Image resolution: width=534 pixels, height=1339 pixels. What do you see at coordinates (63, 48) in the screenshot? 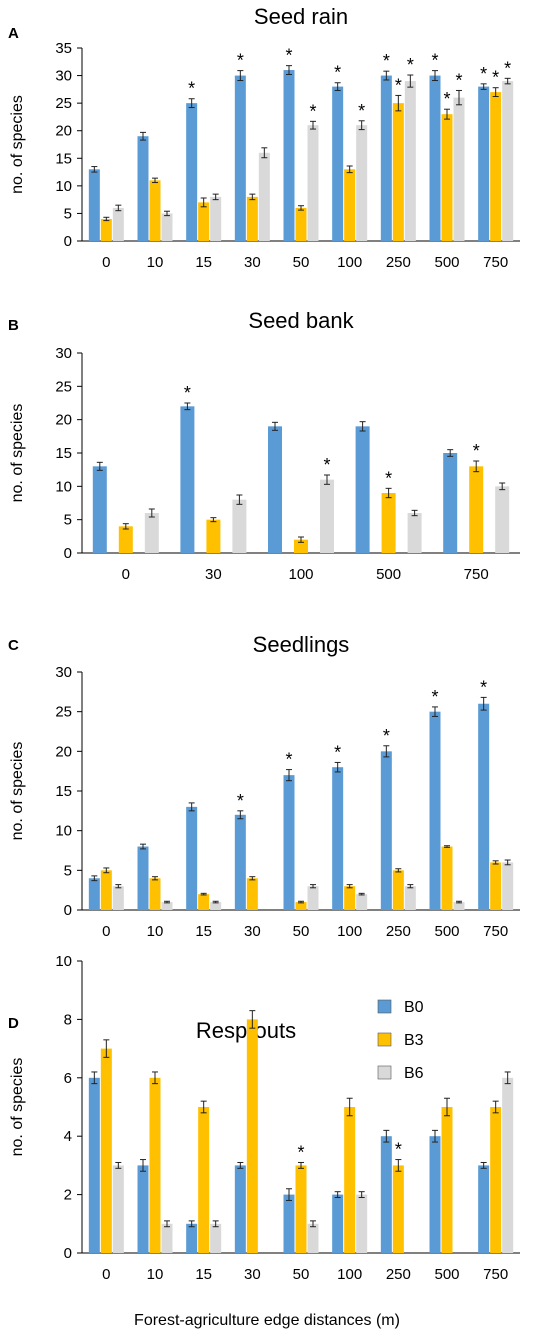
I see `y-tick-label: 35` at bounding box center [63, 48].